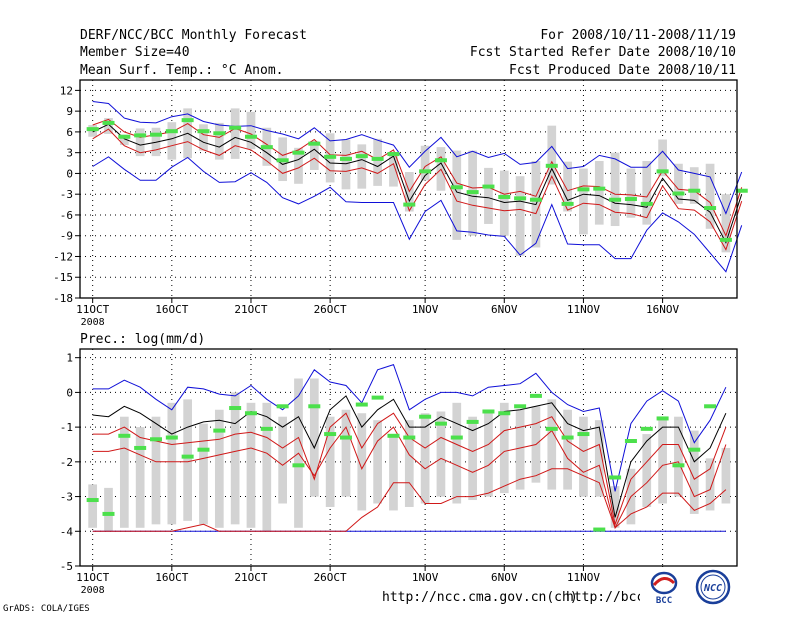  Describe the element at coordinates (69, 132) in the screenshot. I see `temp-ytick-label: 6` at that location.